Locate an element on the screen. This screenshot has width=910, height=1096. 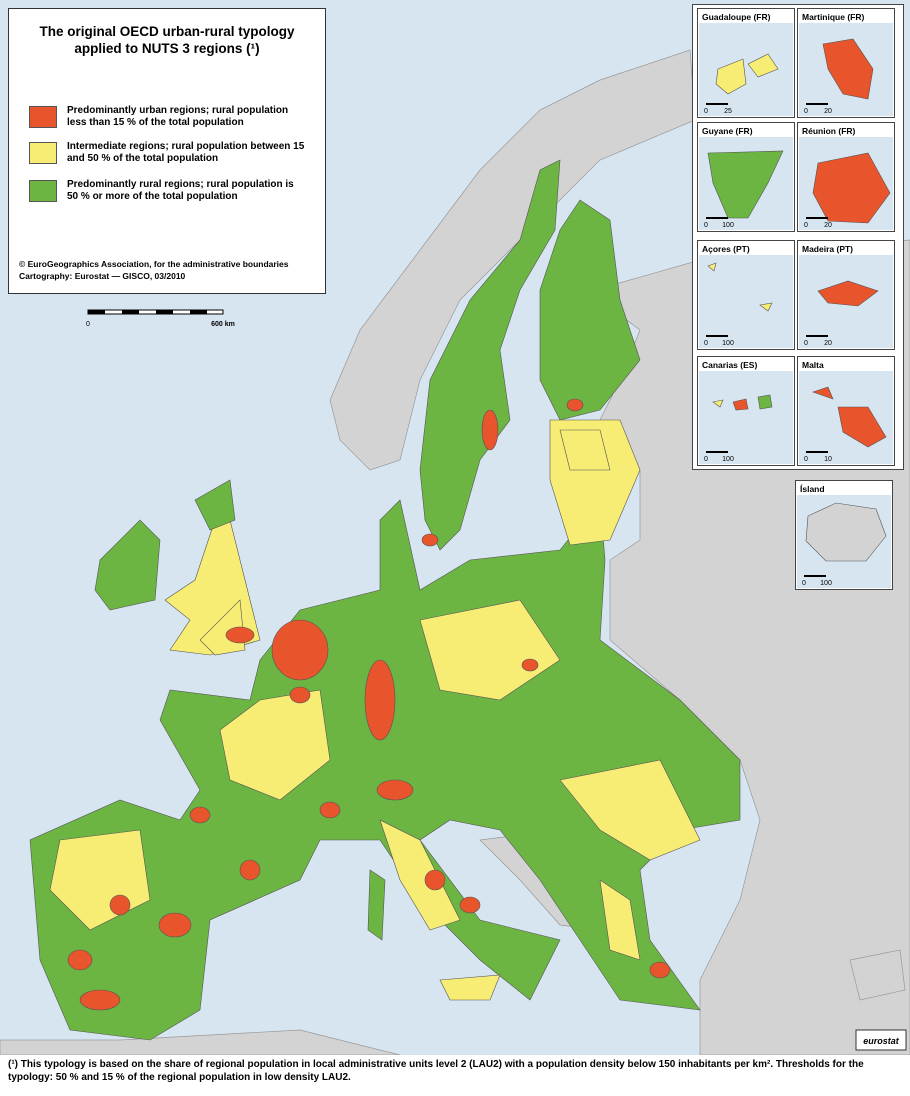
inset: 0 100 Guyane (FR) is located at coordinates (746, 177).